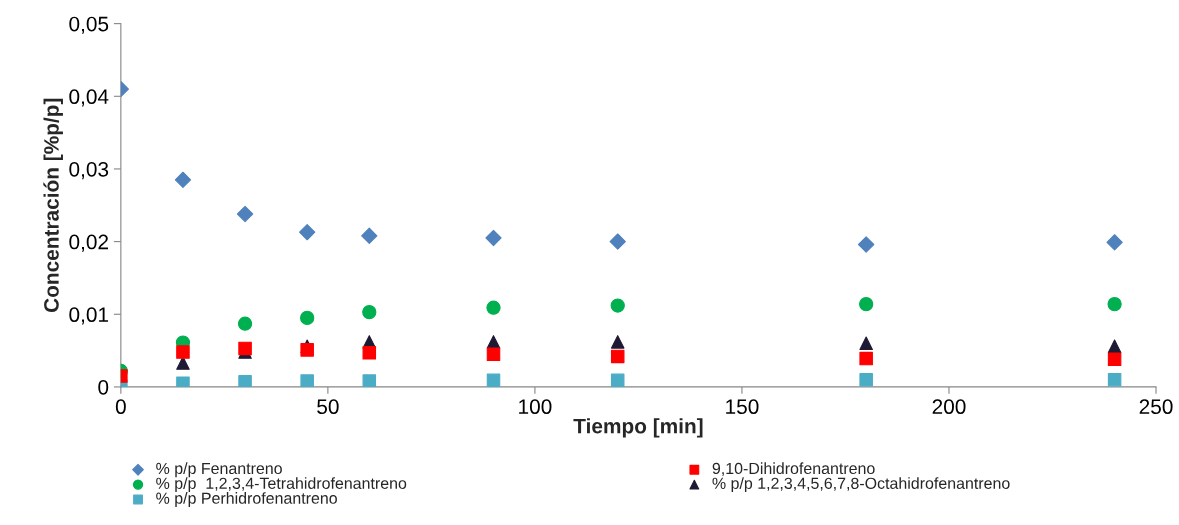  What do you see at coordinates (219, 470) in the screenshot?
I see `legend-label: % p/p Fenantreno` at bounding box center [219, 470].